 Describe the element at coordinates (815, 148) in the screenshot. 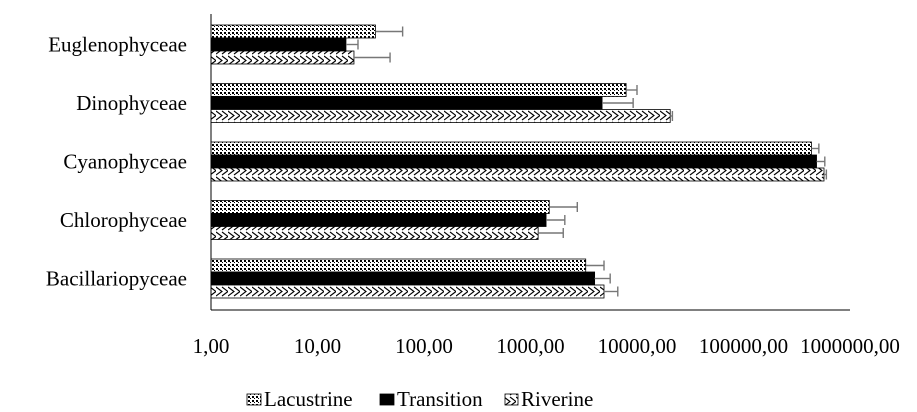

I see `error-bar-lacustrine-cyanophyceae` at that location.